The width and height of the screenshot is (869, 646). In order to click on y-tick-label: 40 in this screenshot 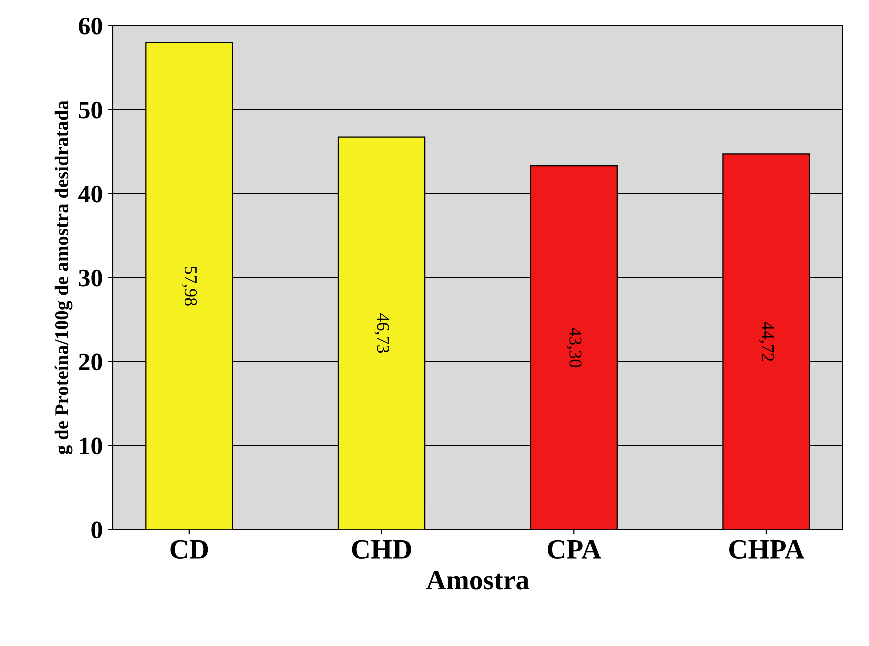, I will do `click(90, 194)`.